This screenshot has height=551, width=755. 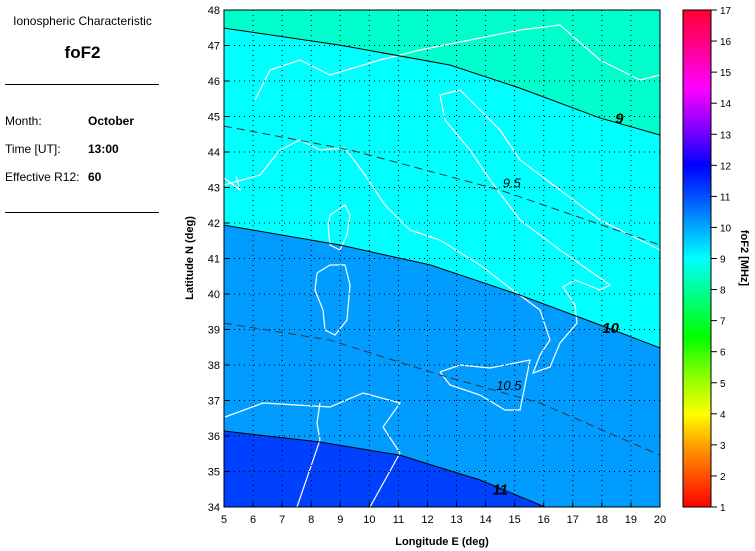 What do you see at coordinates (723, 446) in the screenshot?
I see `colorbar-tick-label: 3` at bounding box center [723, 446].